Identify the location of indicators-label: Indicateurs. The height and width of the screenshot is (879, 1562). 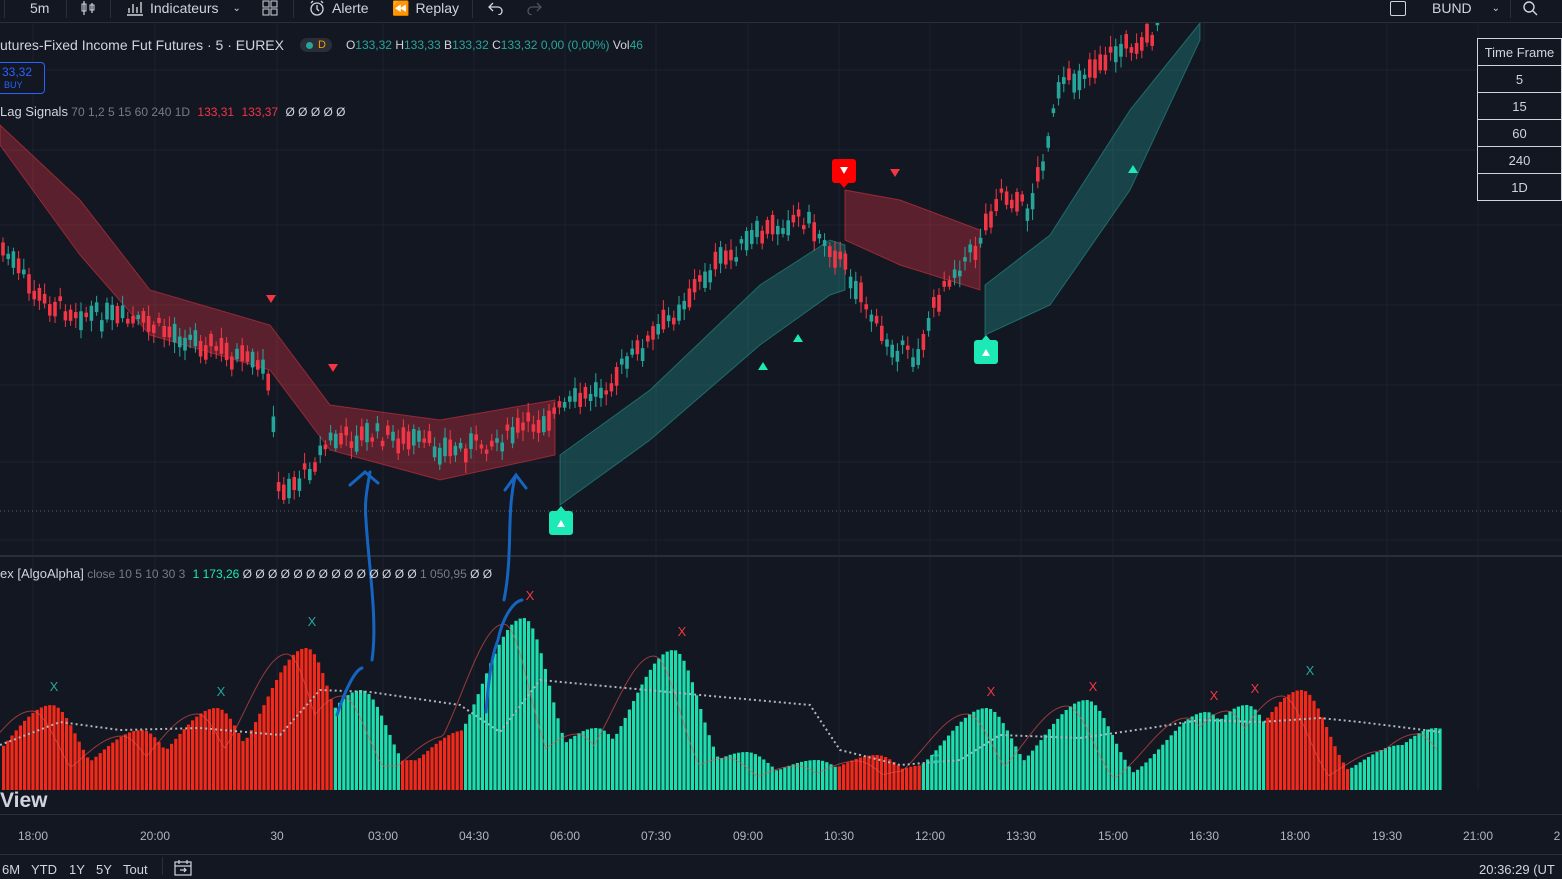
(184, 8).